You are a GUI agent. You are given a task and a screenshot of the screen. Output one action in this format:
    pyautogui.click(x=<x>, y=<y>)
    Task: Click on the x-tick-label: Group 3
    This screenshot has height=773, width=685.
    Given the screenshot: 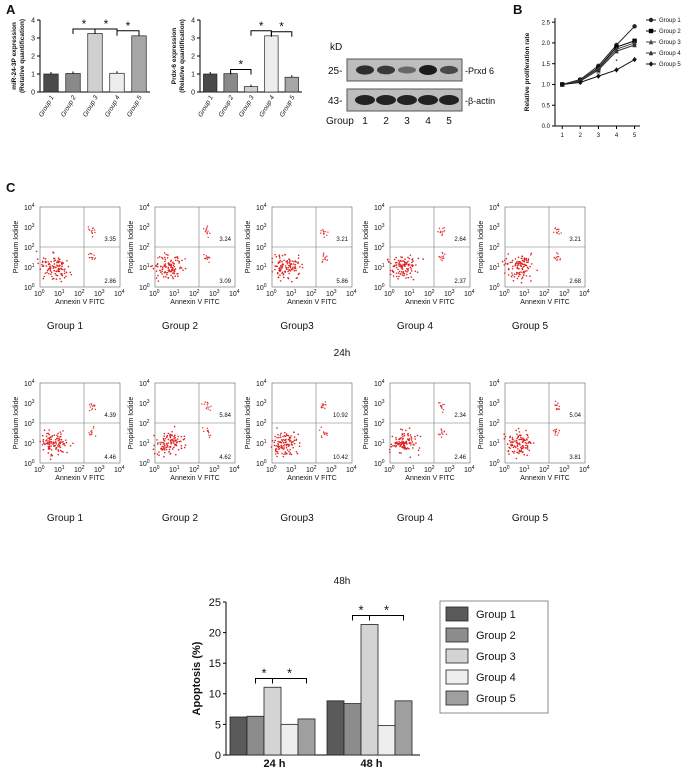 What is the action you would take?
    pyautogui.click(x=91, y=106)
    